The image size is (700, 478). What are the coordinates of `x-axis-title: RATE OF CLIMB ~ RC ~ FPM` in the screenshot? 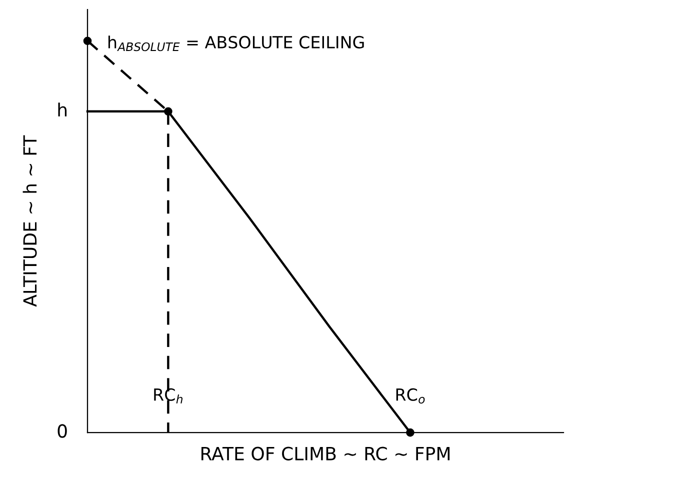 It's located at (325, 453).